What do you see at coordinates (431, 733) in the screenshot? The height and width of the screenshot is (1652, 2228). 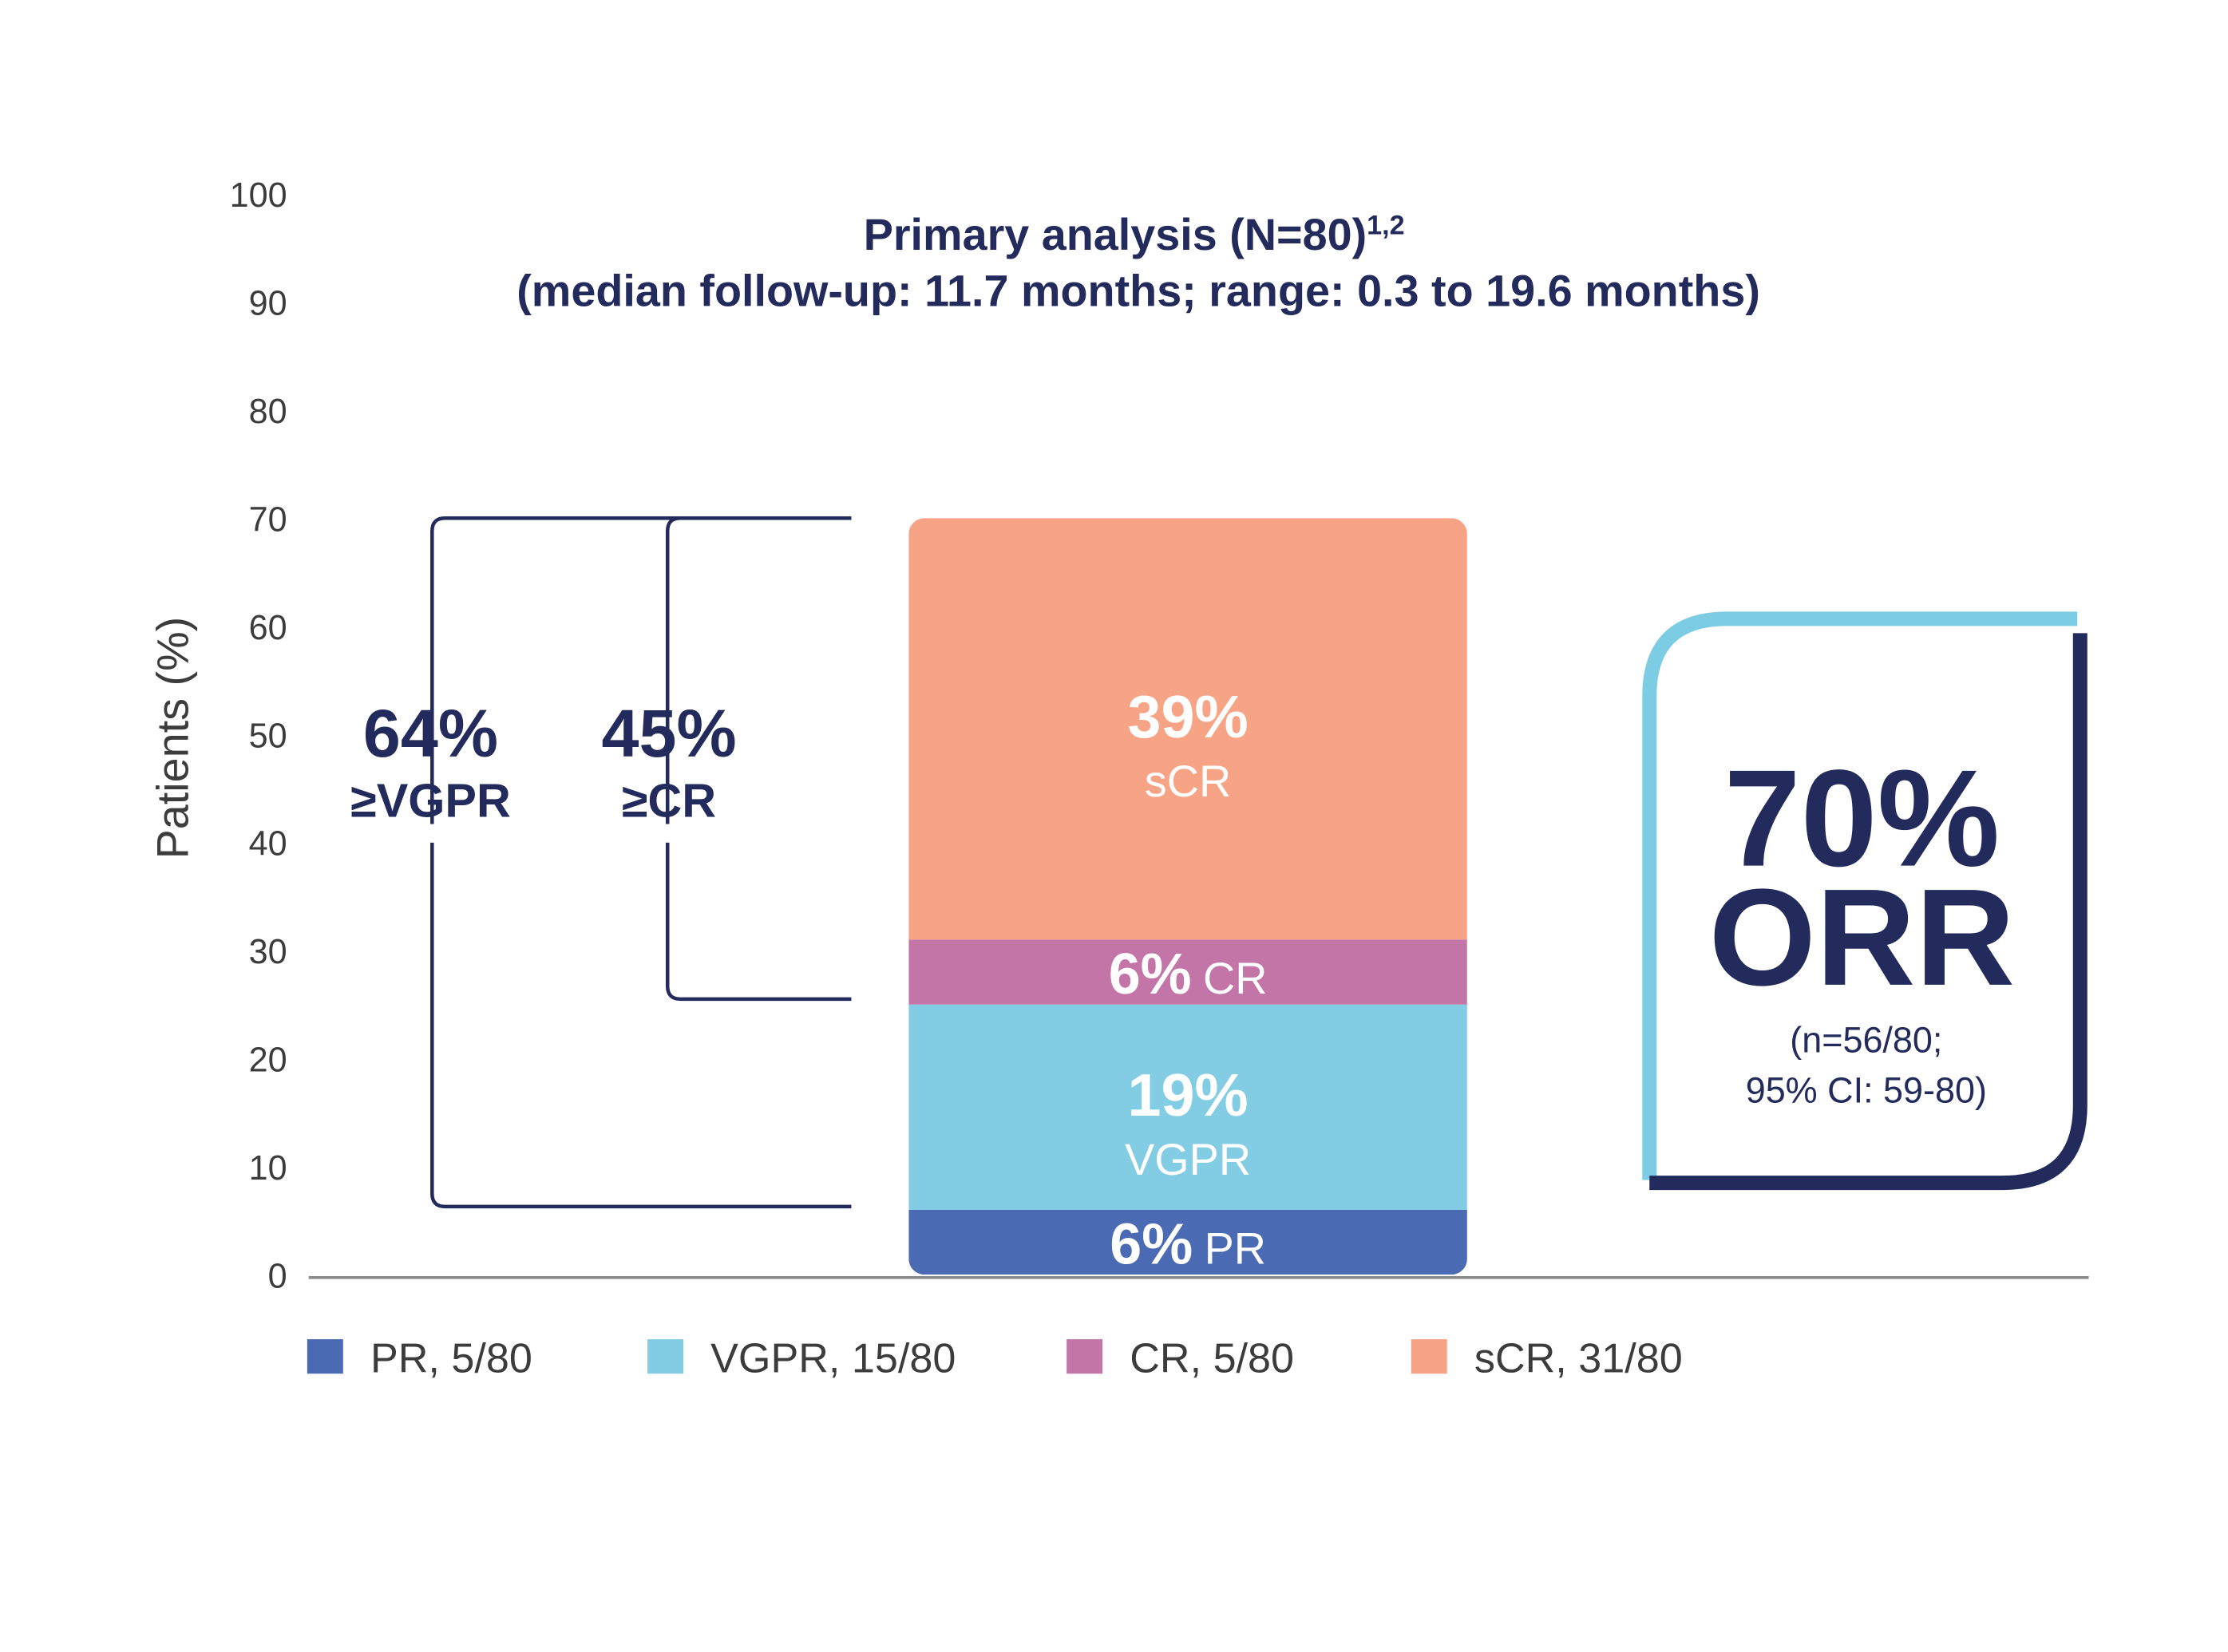 I see `bracket-percent-1: 64%` at bounding box center [431, 733].